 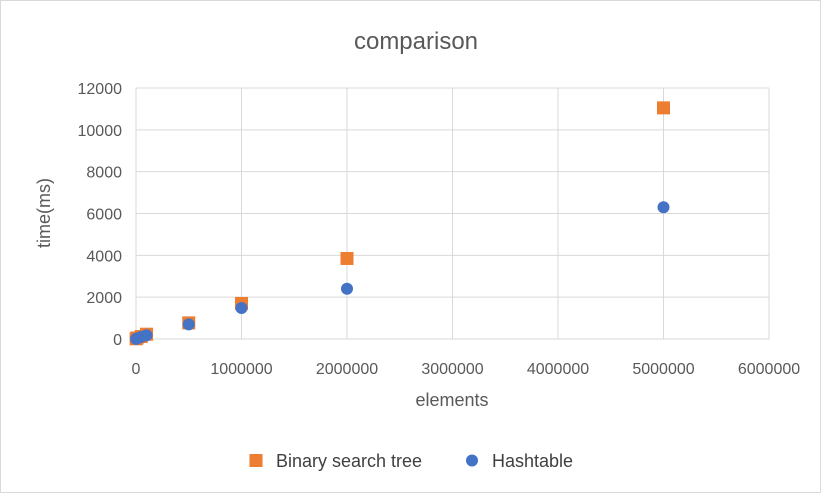 I want to click on y-axis-ticks: 0 2000 4000 6000 8000 10000 12000, so click(x=100, y=215).